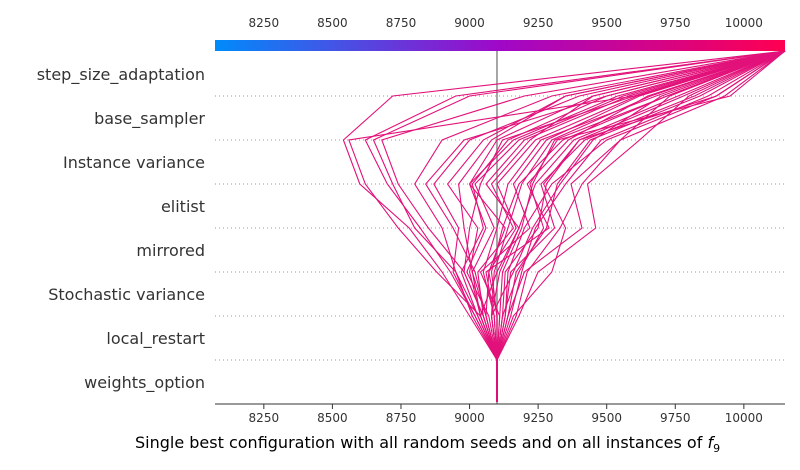  What do you see at coordinates (711, 442) in the screenshot?
I see `x-axis-label-symbol: f` at bounding box center [711, 442].